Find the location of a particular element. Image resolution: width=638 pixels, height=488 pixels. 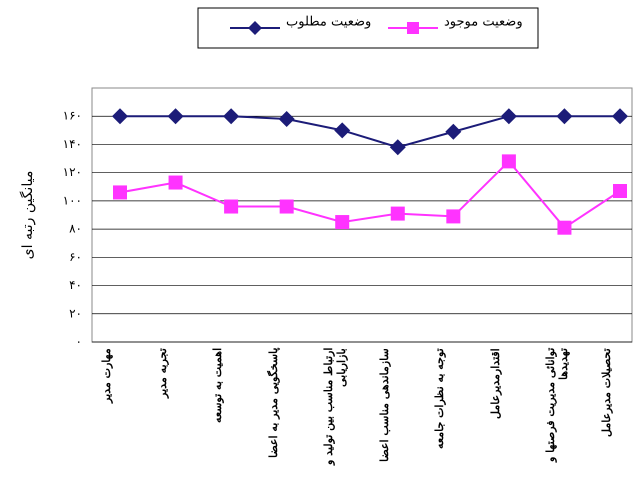

legend-label: وضعیت موجود is located at coordinates (483, 22).